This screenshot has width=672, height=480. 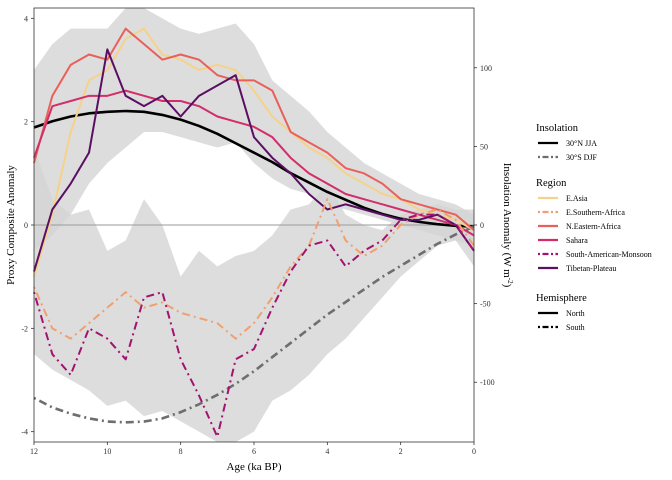 I want to click on legend-title: Hemisphere, so click(x=561, y=298).